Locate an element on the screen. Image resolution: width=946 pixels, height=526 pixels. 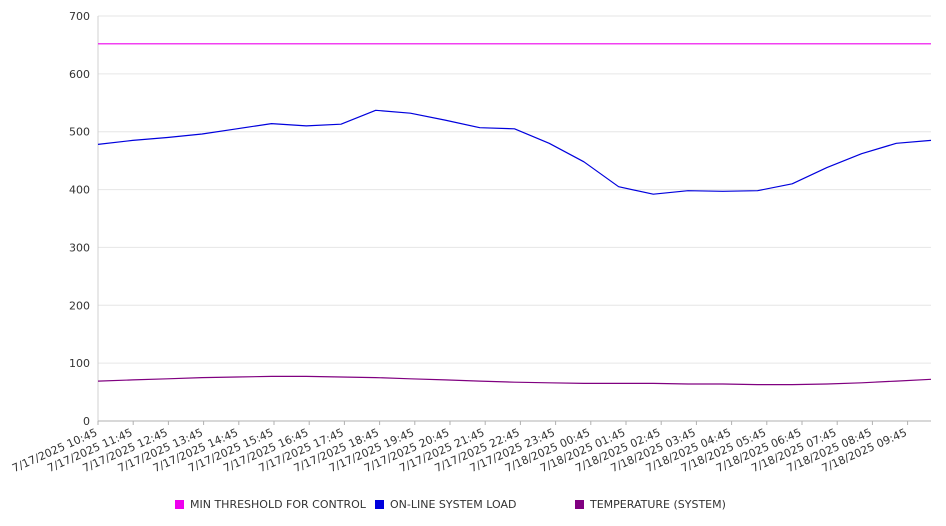
legend-item-temperature: TEMPERATURE (SYSTEM) is located at coordinates (650, 504).